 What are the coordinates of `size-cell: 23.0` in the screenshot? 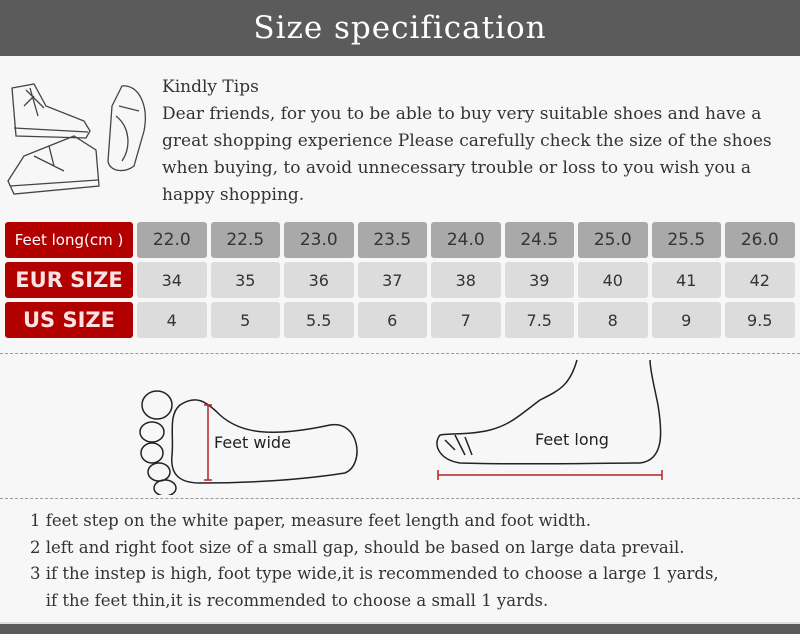 It's located at (319, 240).